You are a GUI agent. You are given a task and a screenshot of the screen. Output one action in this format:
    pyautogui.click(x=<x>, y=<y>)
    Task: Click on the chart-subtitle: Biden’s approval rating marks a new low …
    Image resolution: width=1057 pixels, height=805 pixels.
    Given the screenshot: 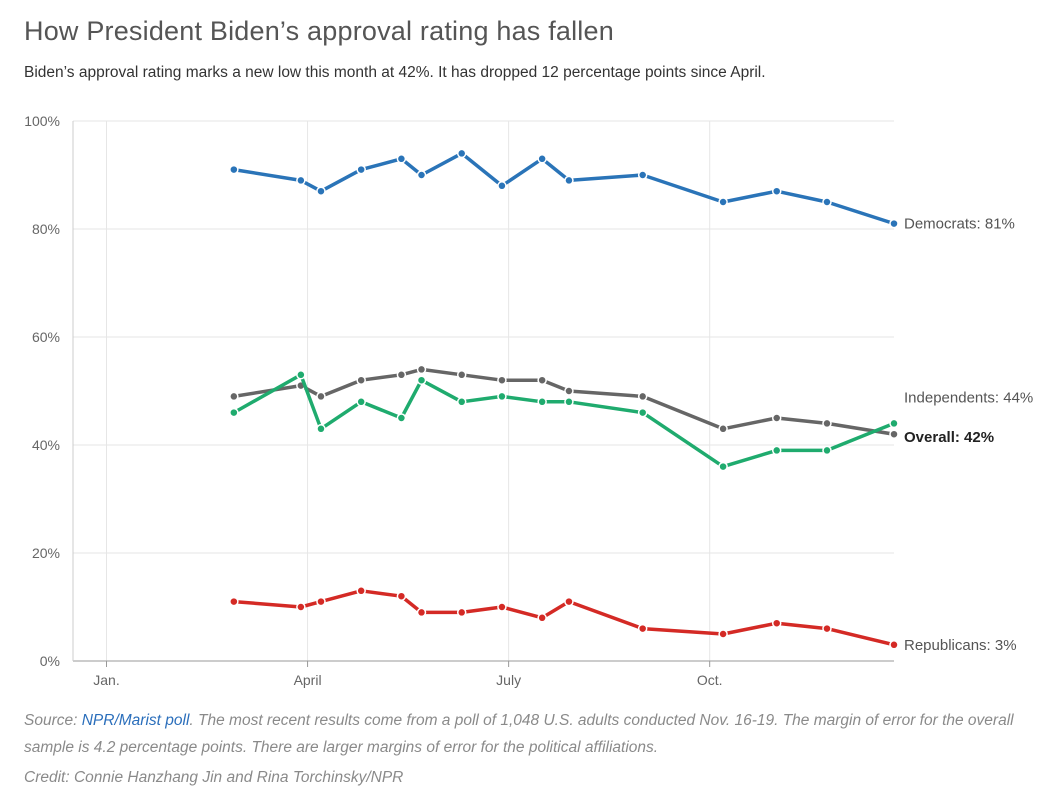 What is the action you would take?
    pyautogui.click(x=395, y=72)
    